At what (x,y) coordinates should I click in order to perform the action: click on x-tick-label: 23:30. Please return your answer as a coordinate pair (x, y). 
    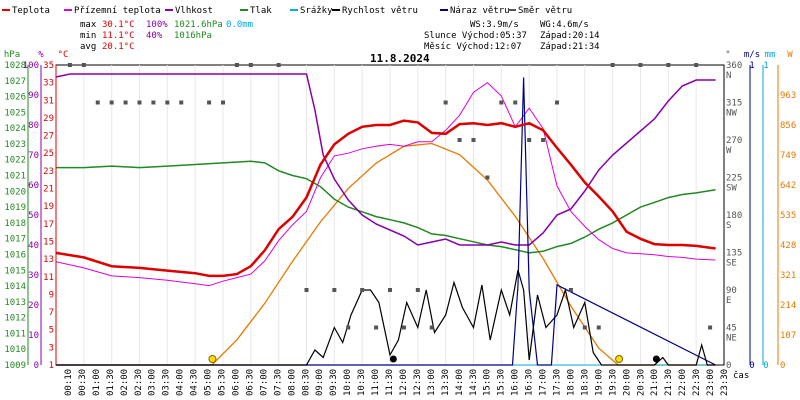
    Looking at the image, I should click on (725, 382).